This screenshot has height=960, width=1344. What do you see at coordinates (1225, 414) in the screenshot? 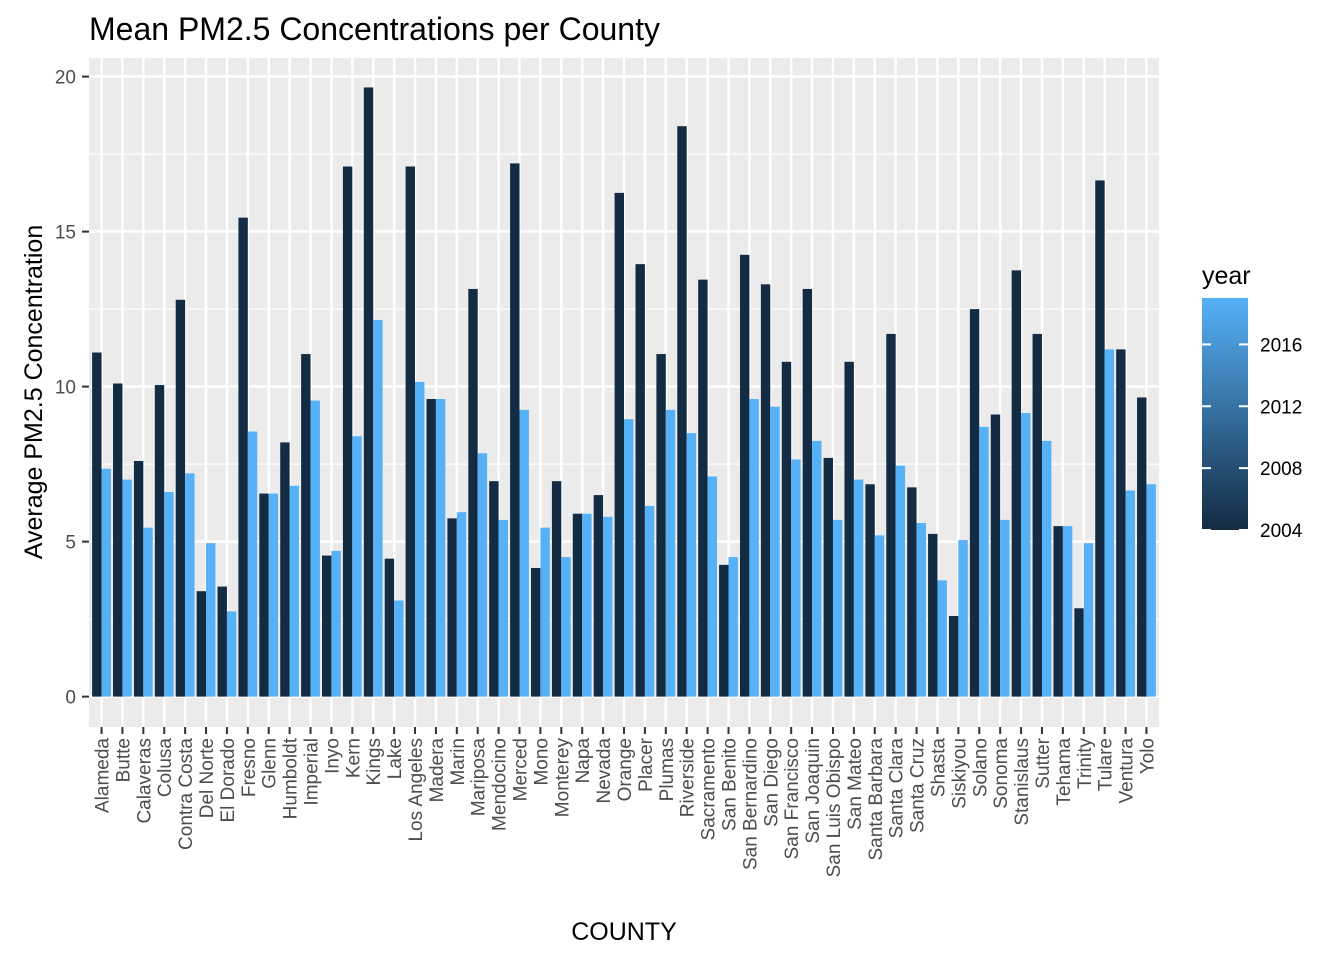
I see `legend-colorbar` at bounding box center [1225, 414].